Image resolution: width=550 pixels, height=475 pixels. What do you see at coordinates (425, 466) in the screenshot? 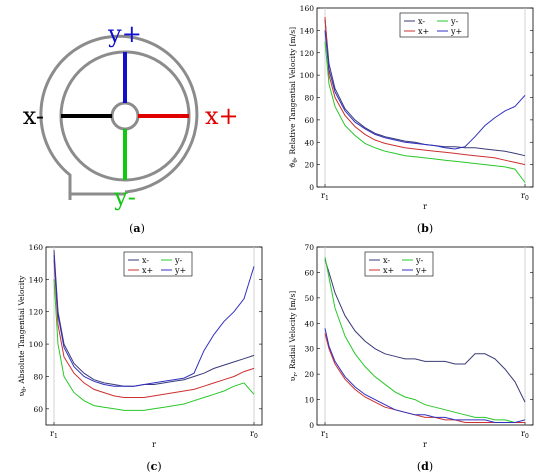
I see `caption-d: (d)` at bounding box center [425, 466].